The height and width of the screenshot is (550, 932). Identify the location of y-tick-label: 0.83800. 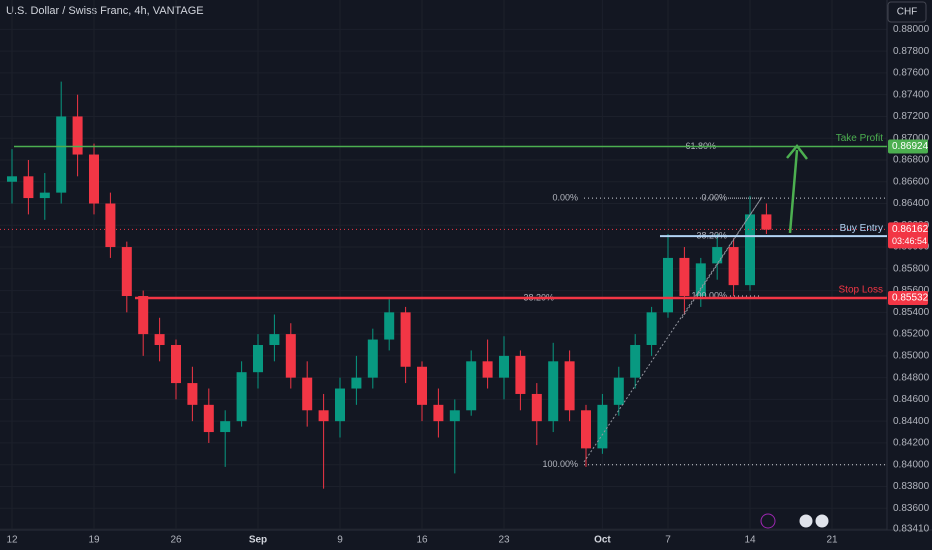
(911, 486).